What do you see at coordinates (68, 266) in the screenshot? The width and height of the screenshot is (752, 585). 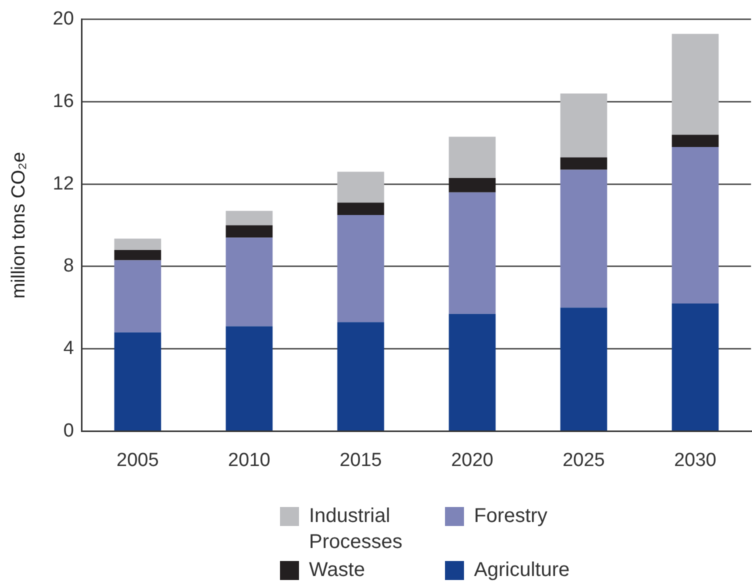 I see `y-tick-label: 8` at bounding box center [68, 266].